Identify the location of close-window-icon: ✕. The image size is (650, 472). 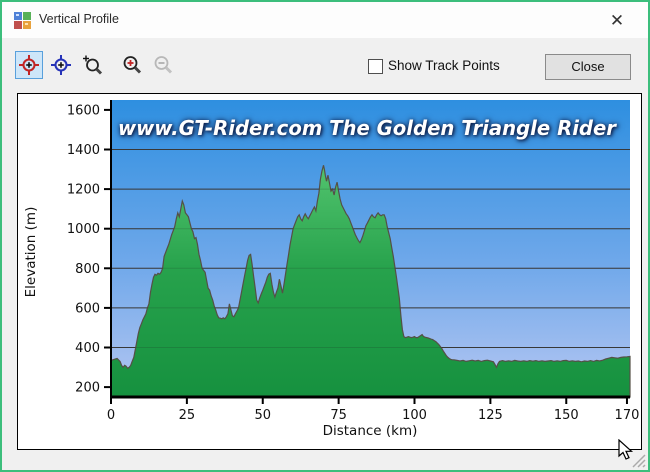
(617, 20).